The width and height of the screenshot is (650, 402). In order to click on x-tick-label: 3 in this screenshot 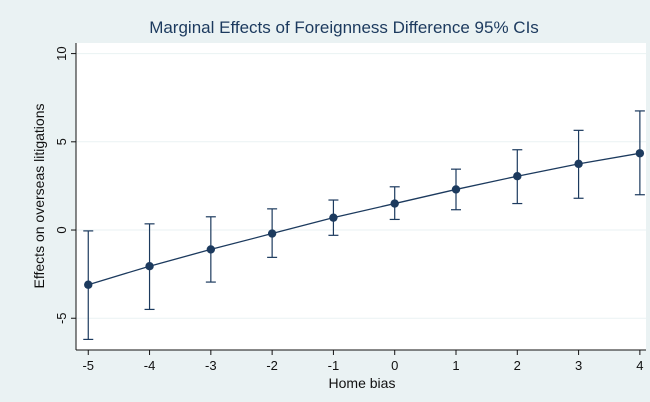, I will do `click(578, 365)`.